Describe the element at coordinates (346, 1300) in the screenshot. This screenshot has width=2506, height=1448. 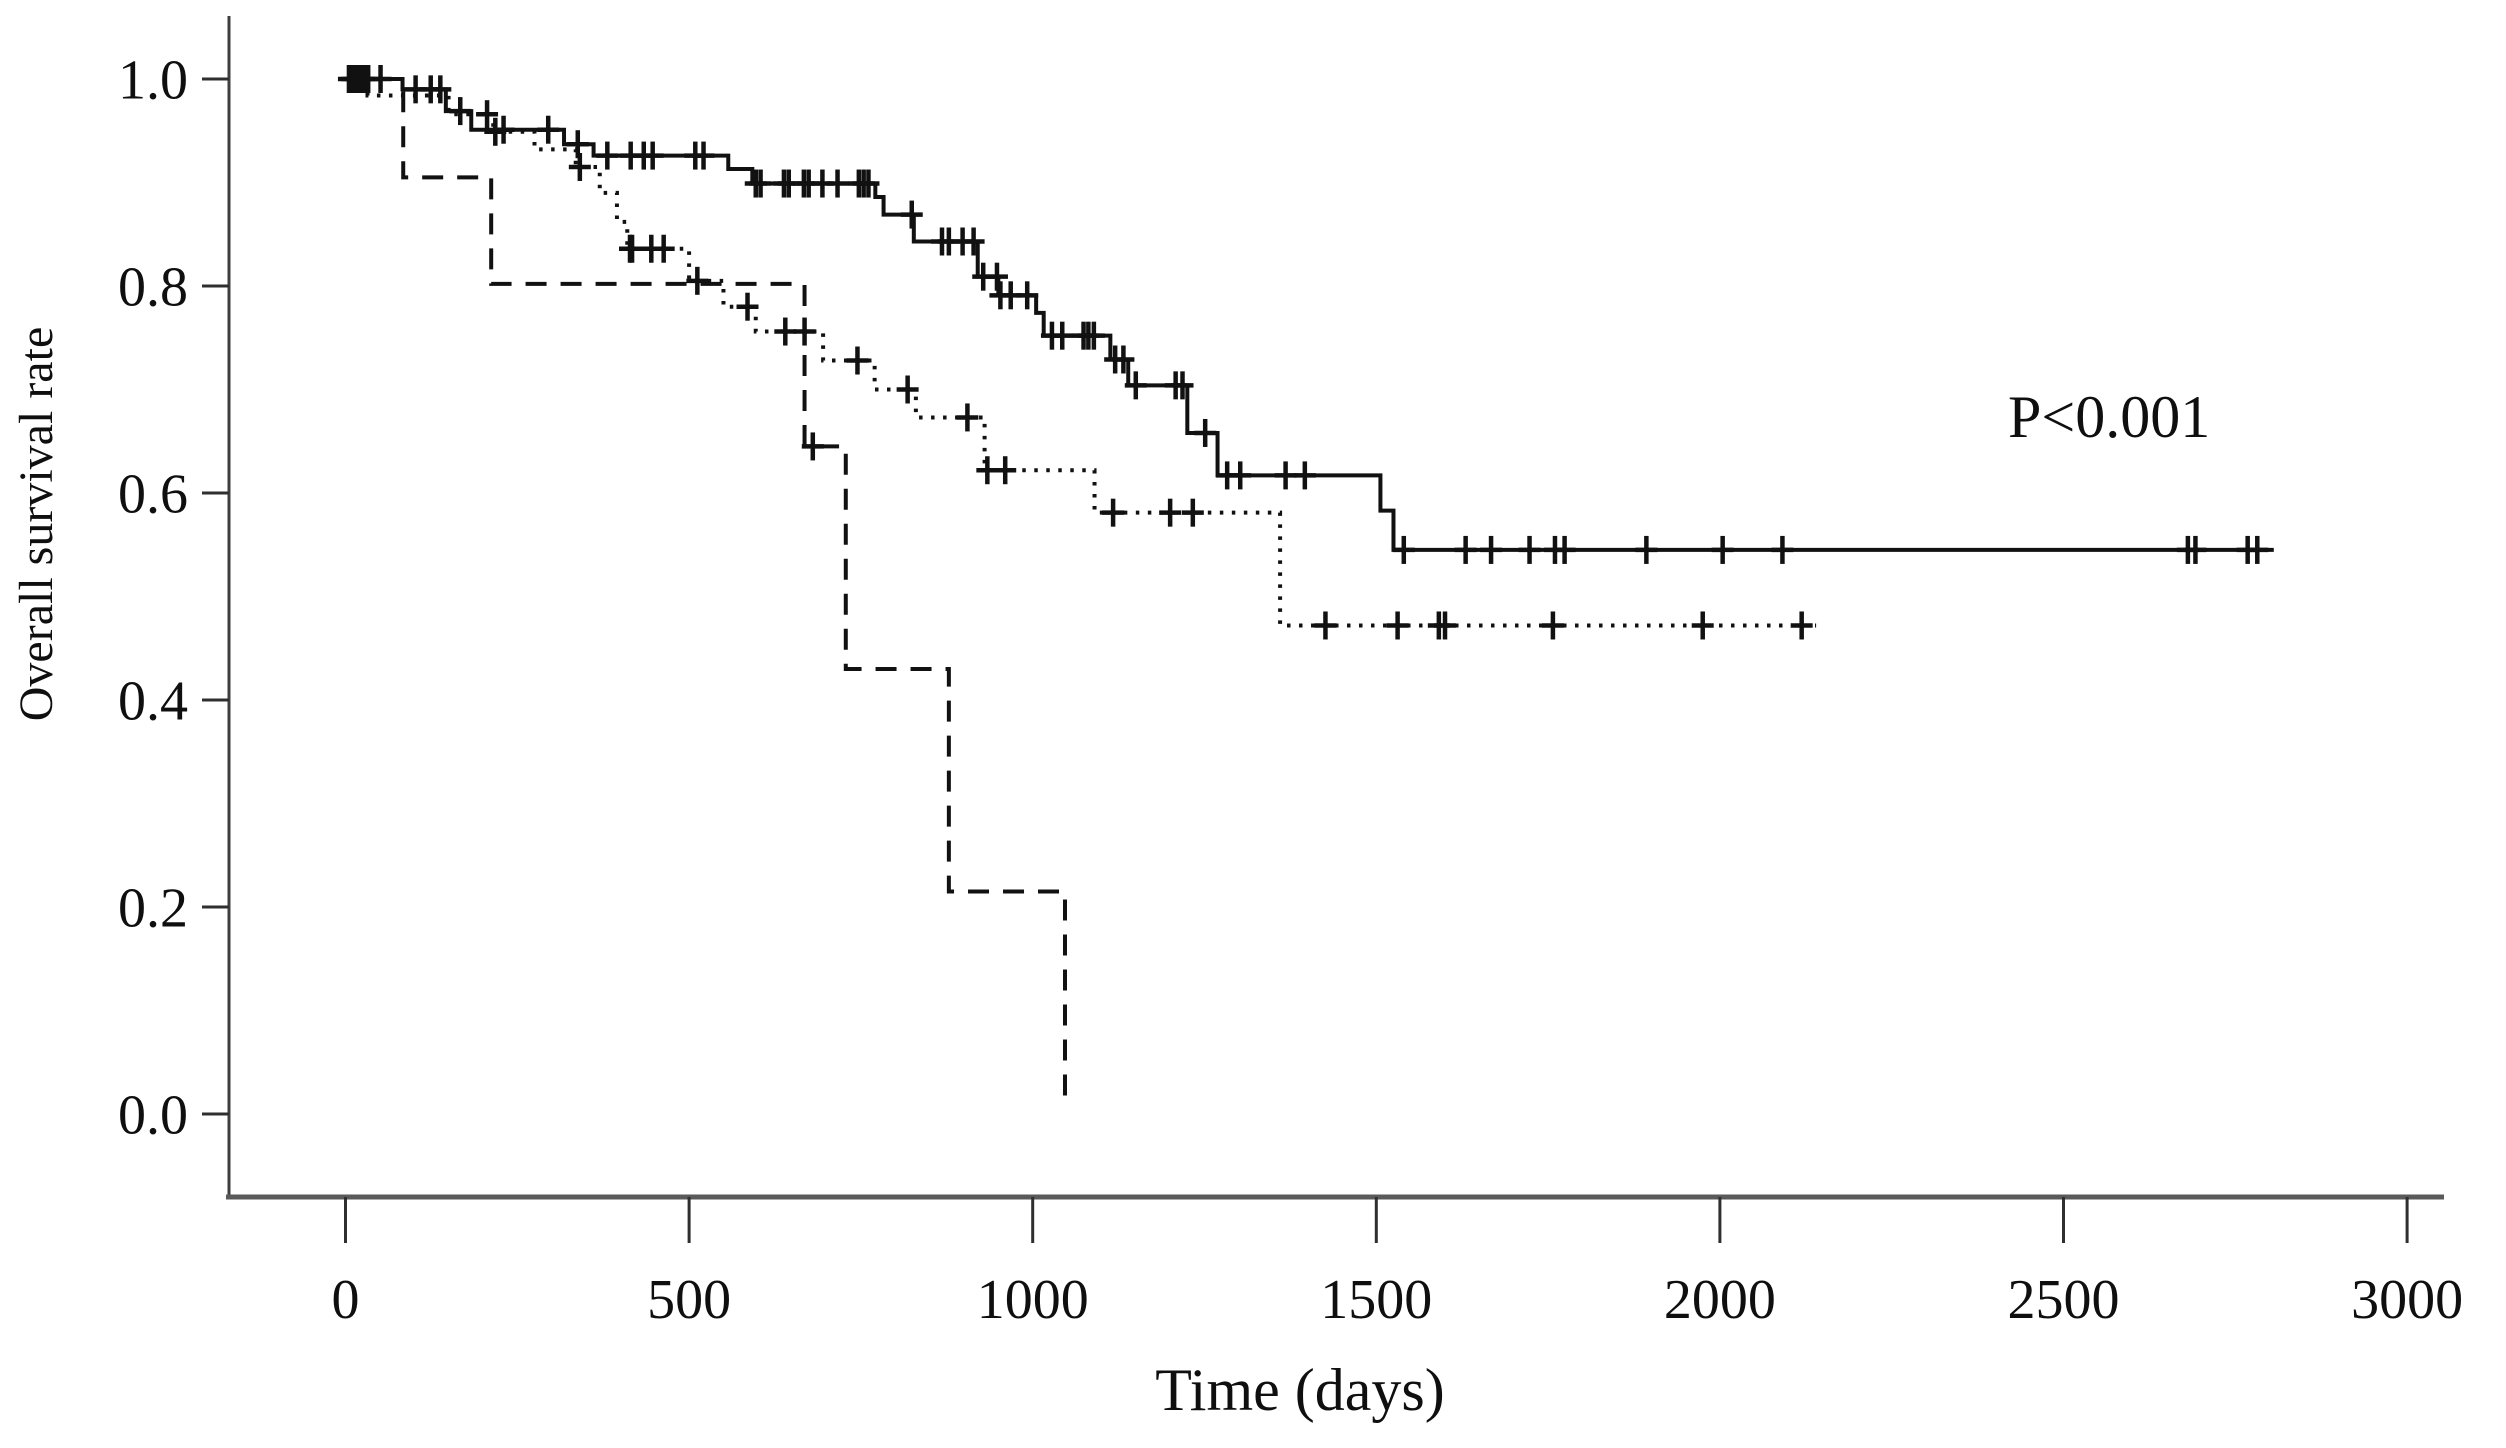
I see `x-tick-label: 0` at that location.